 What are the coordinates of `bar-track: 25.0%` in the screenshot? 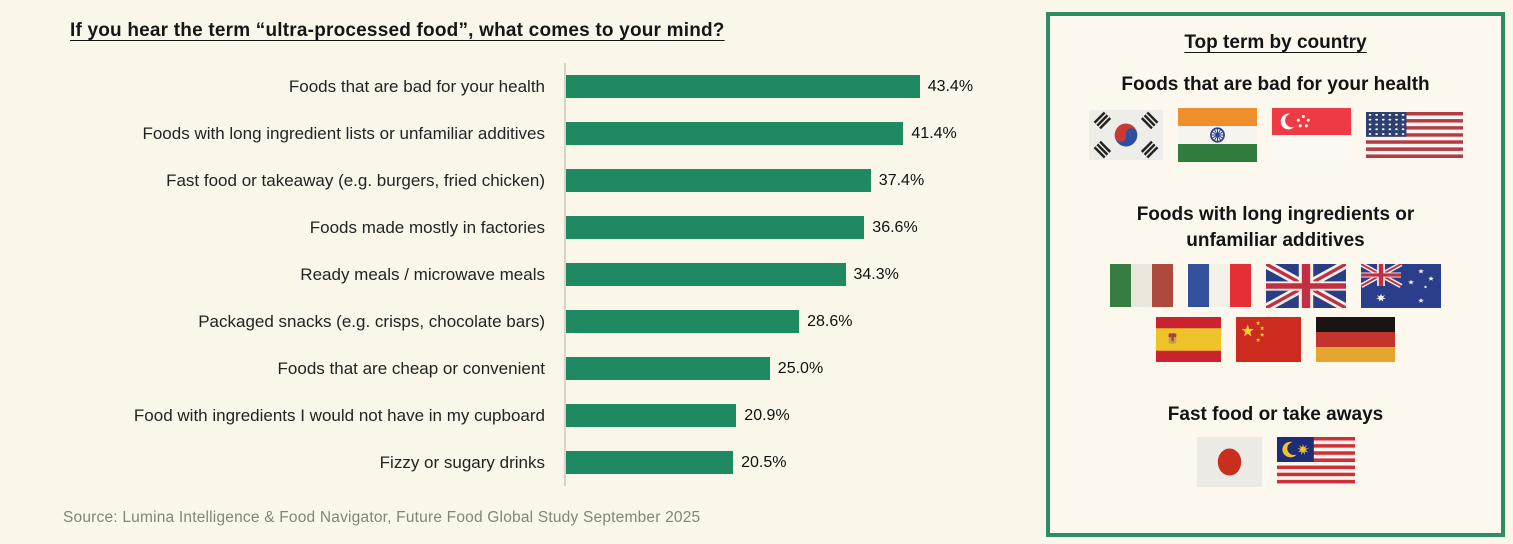 It's located at (791, 368).